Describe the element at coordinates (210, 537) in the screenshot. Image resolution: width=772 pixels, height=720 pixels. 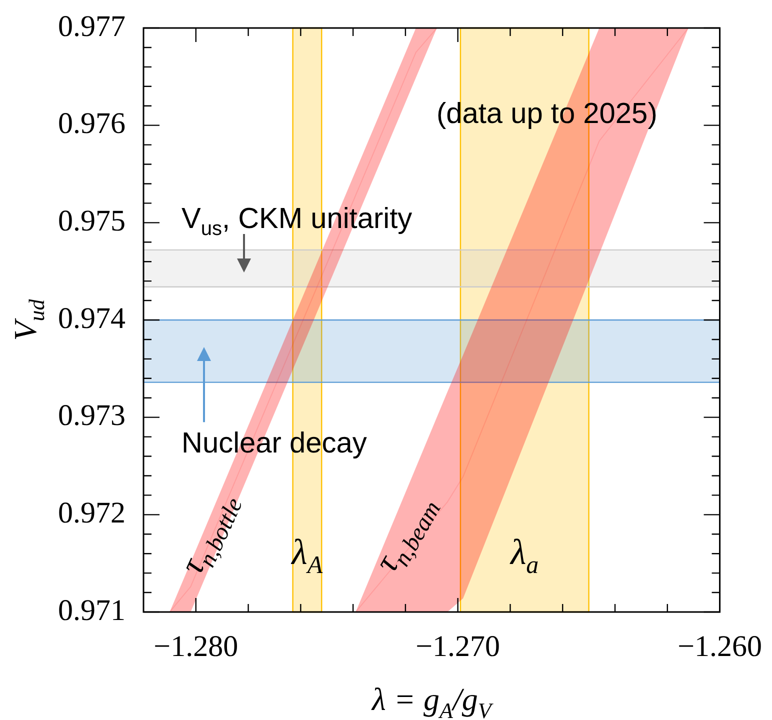
I see `text: τn,bottle` at that location.